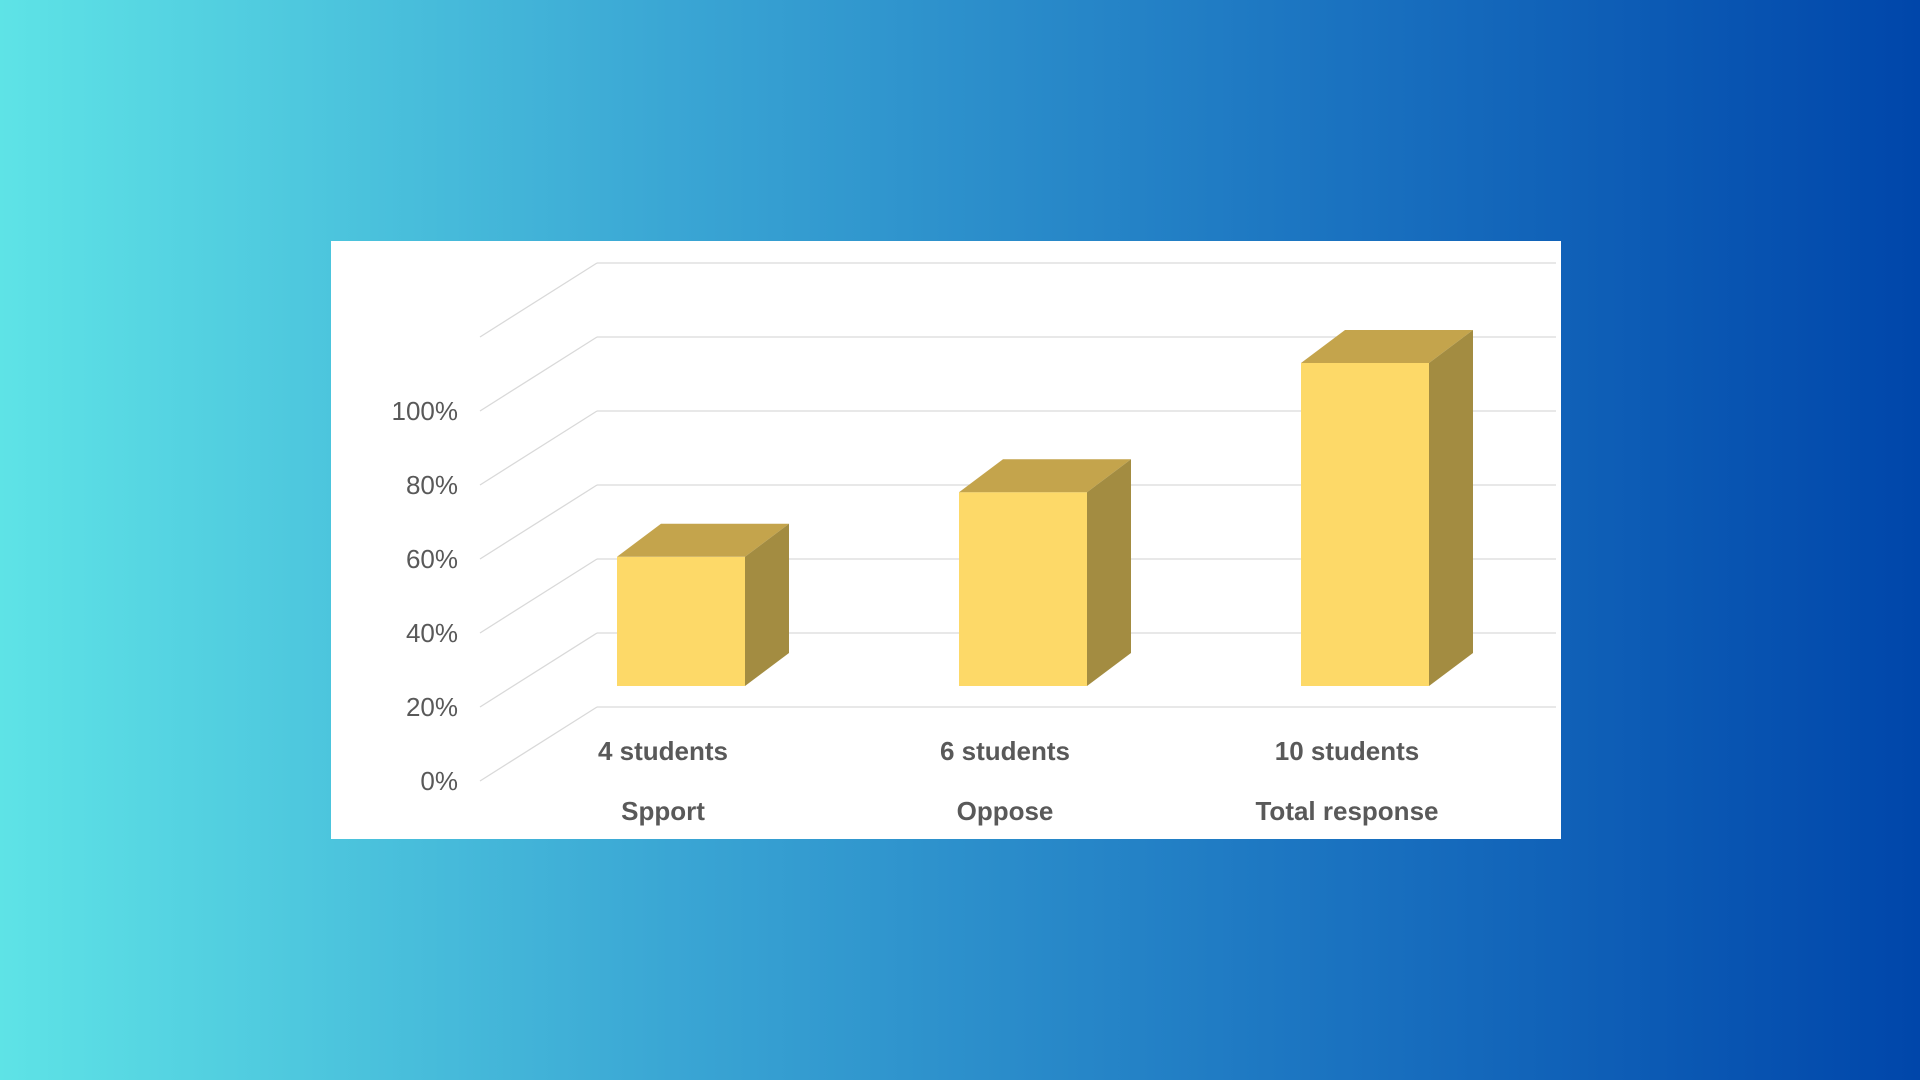  I want to click on bars, so click(1045, 508).